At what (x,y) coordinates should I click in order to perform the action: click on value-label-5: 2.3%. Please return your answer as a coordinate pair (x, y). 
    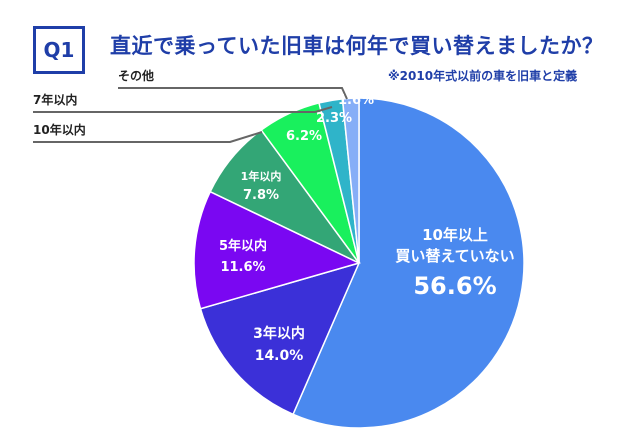
    Looking at the image, I should click on (334, 118).